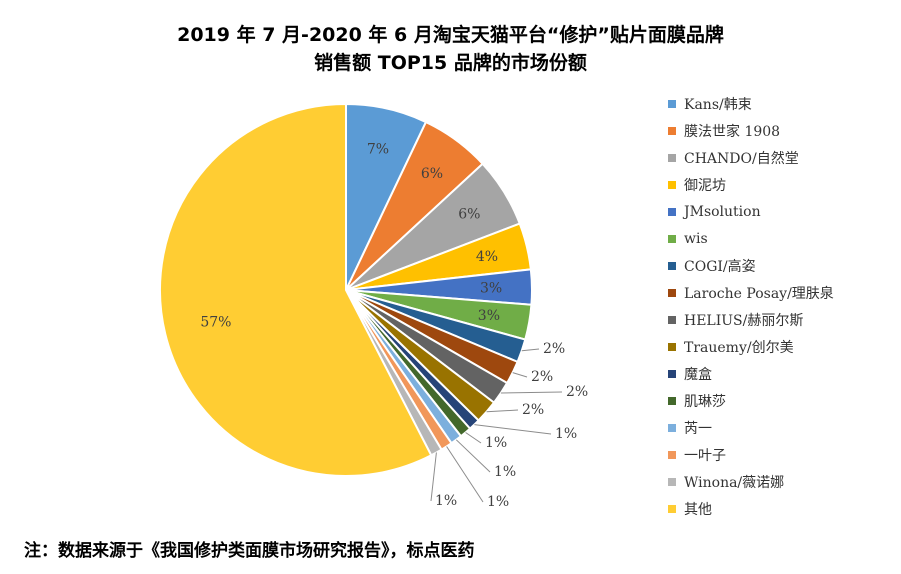 The width and height of the screenshot is (901, 574). I want to click on source-footnote: 注：数据来源于《我国修护类面膜市场研究报告》，标点医药, so click(249, 551).